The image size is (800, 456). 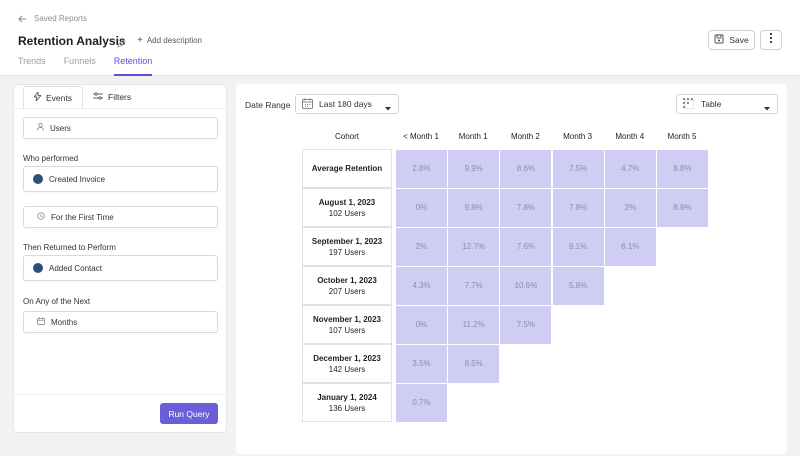 I want to click on month-column-header: Month 1, so click(x=473, y=136).